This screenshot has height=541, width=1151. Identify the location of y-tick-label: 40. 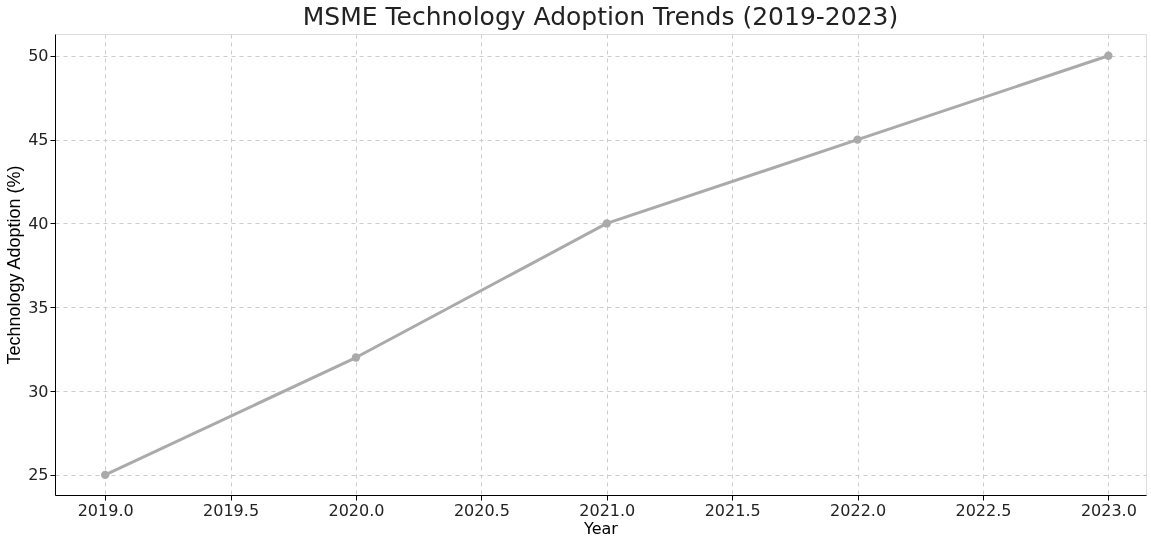
(38, 223).